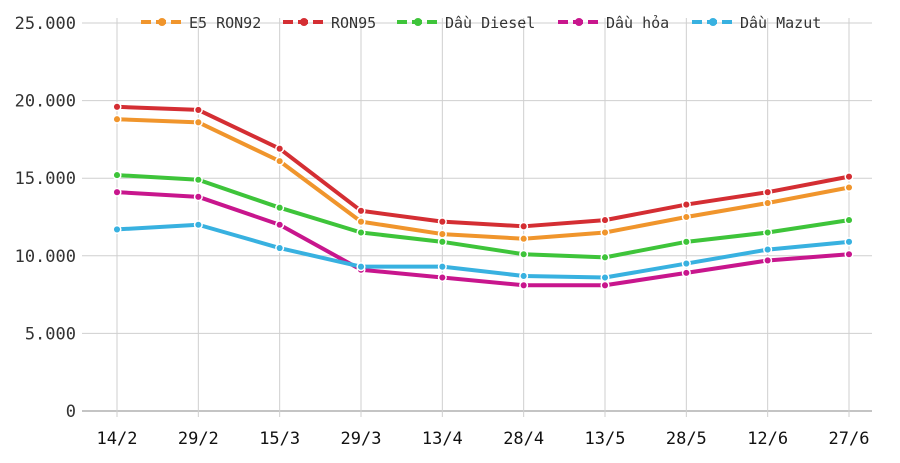 The image size is (900, 463). Describe the element at coordinates (279, 439) in the screenshot. I see `x-tick-label: 15/3` at that location.